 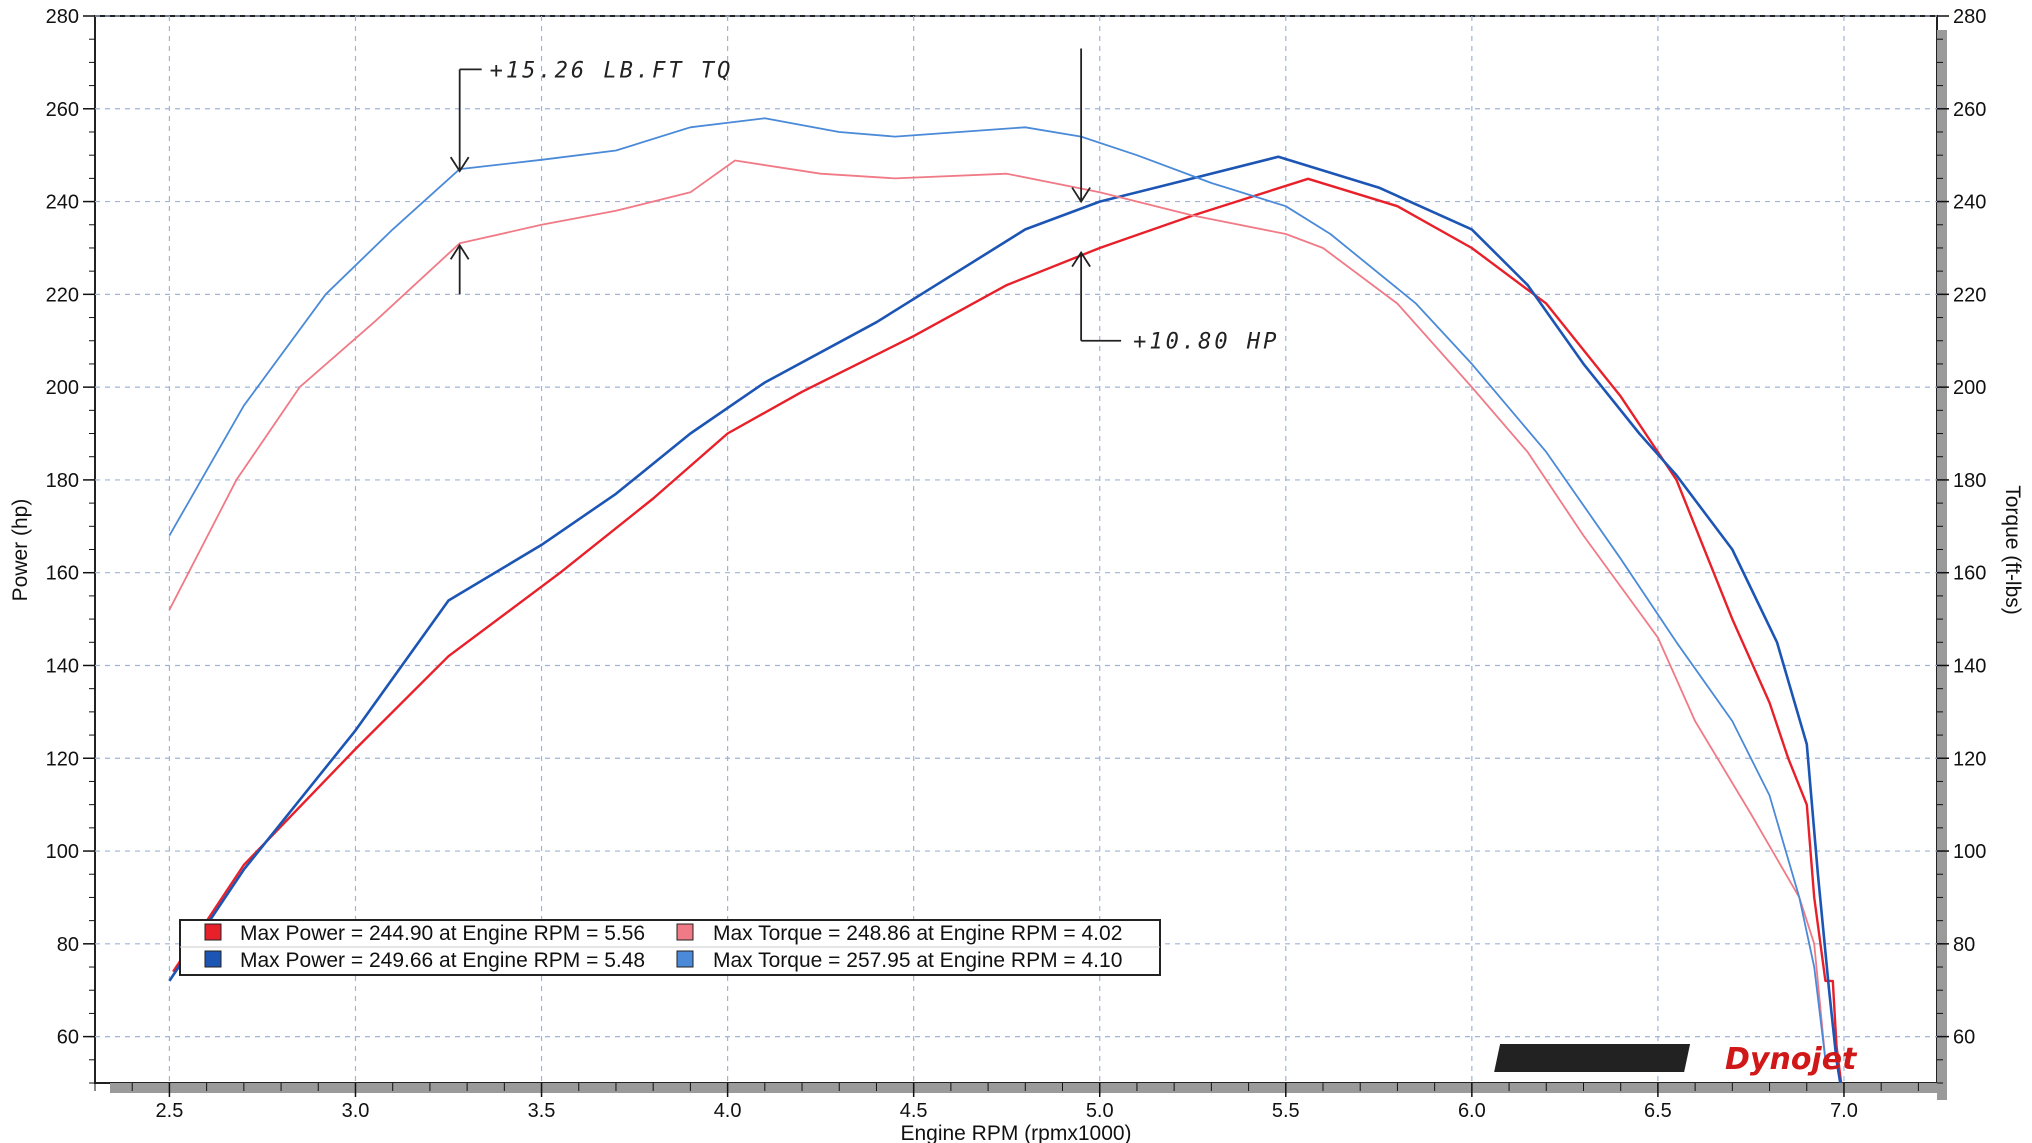 What do you see at coordinates (728, 1111) in the screenshot?
I see `x-tick-label: 4.0` at bounding box center [728, 1111].